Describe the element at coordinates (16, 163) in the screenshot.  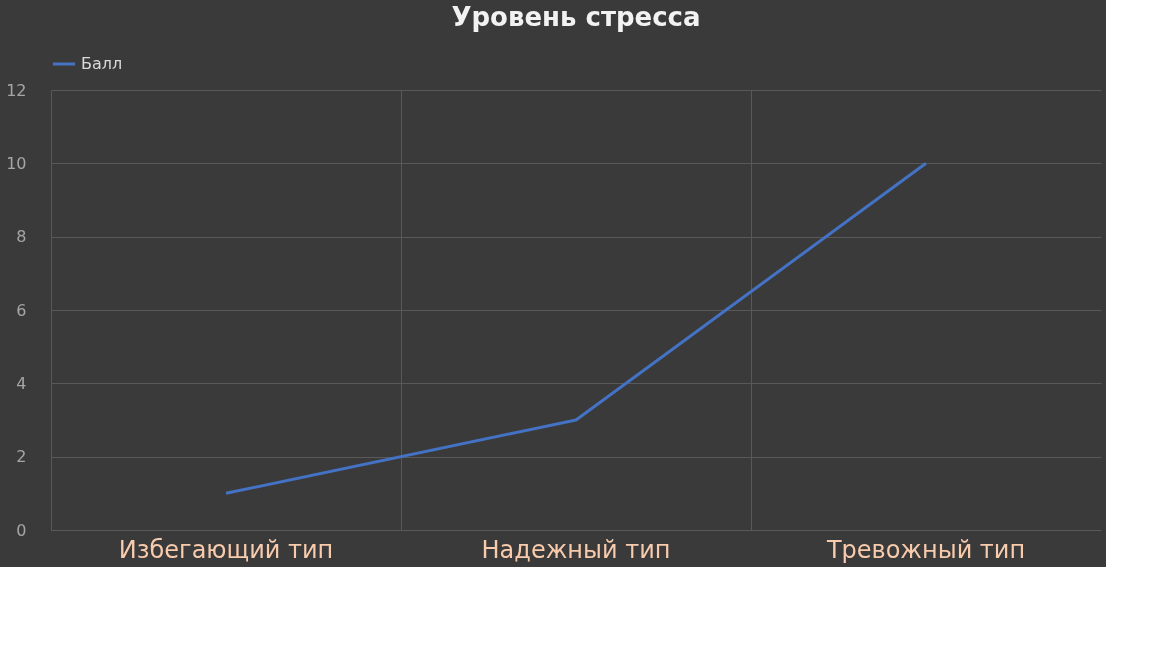
I see `y-tick-label: 10` at that location.